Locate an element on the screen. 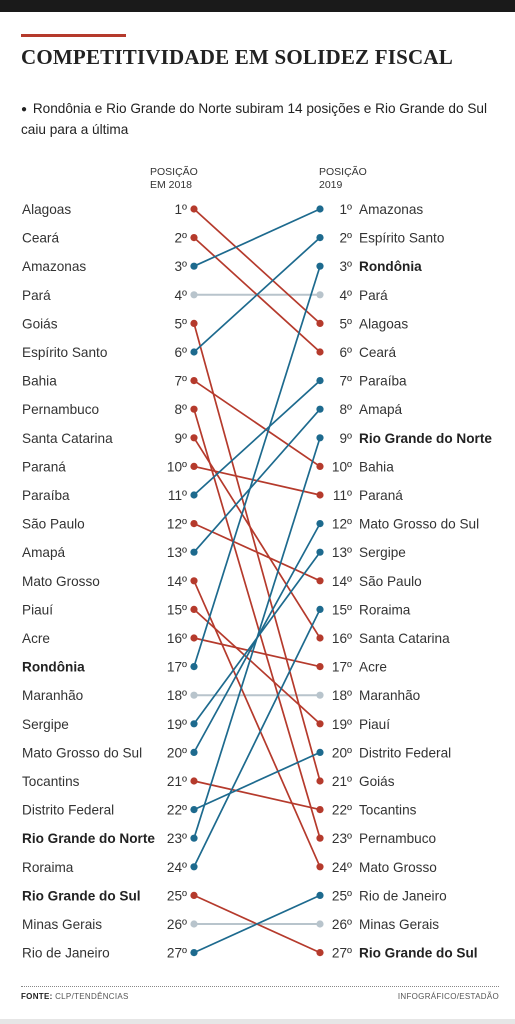 The width and height of the screenshot is (515, 1024). slope-line-rondonia is located at coordinates (257, 466).